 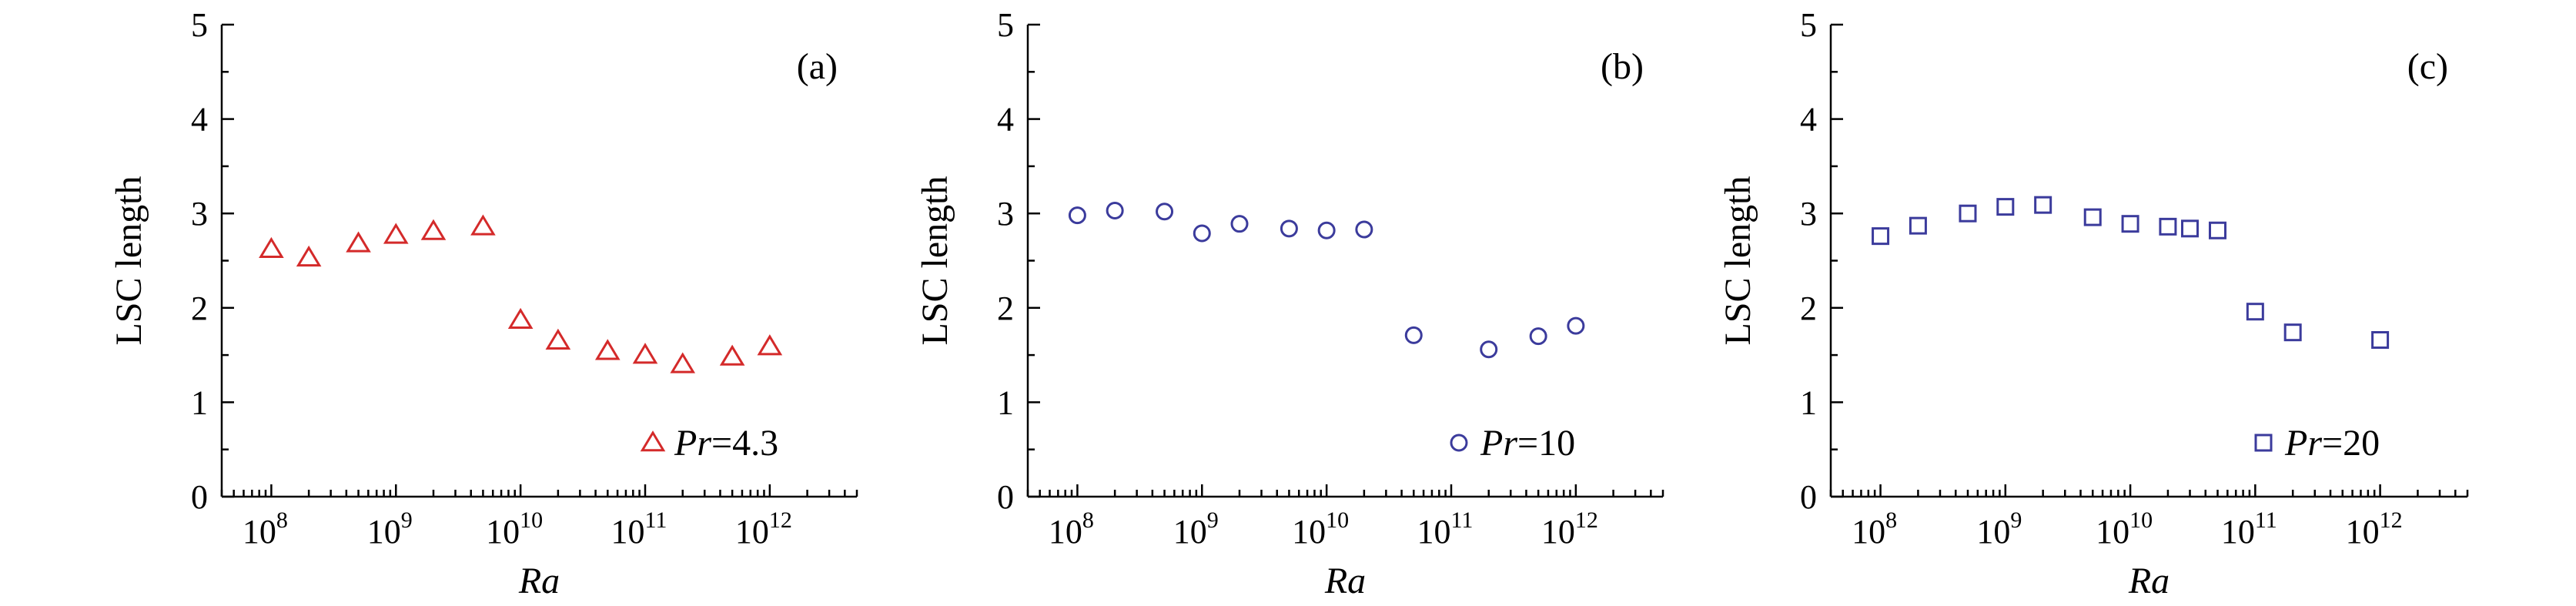 What do you see at coordinates (726, 443) in the screenshot?
I see `legend-label: Pr=4.3` at bounding box center [726, 443].